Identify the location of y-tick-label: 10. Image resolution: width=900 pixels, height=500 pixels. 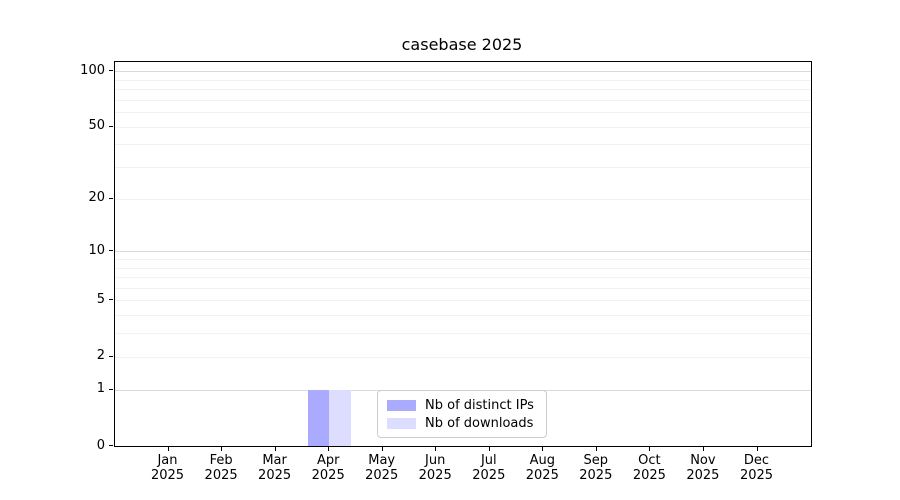
(96, 250).